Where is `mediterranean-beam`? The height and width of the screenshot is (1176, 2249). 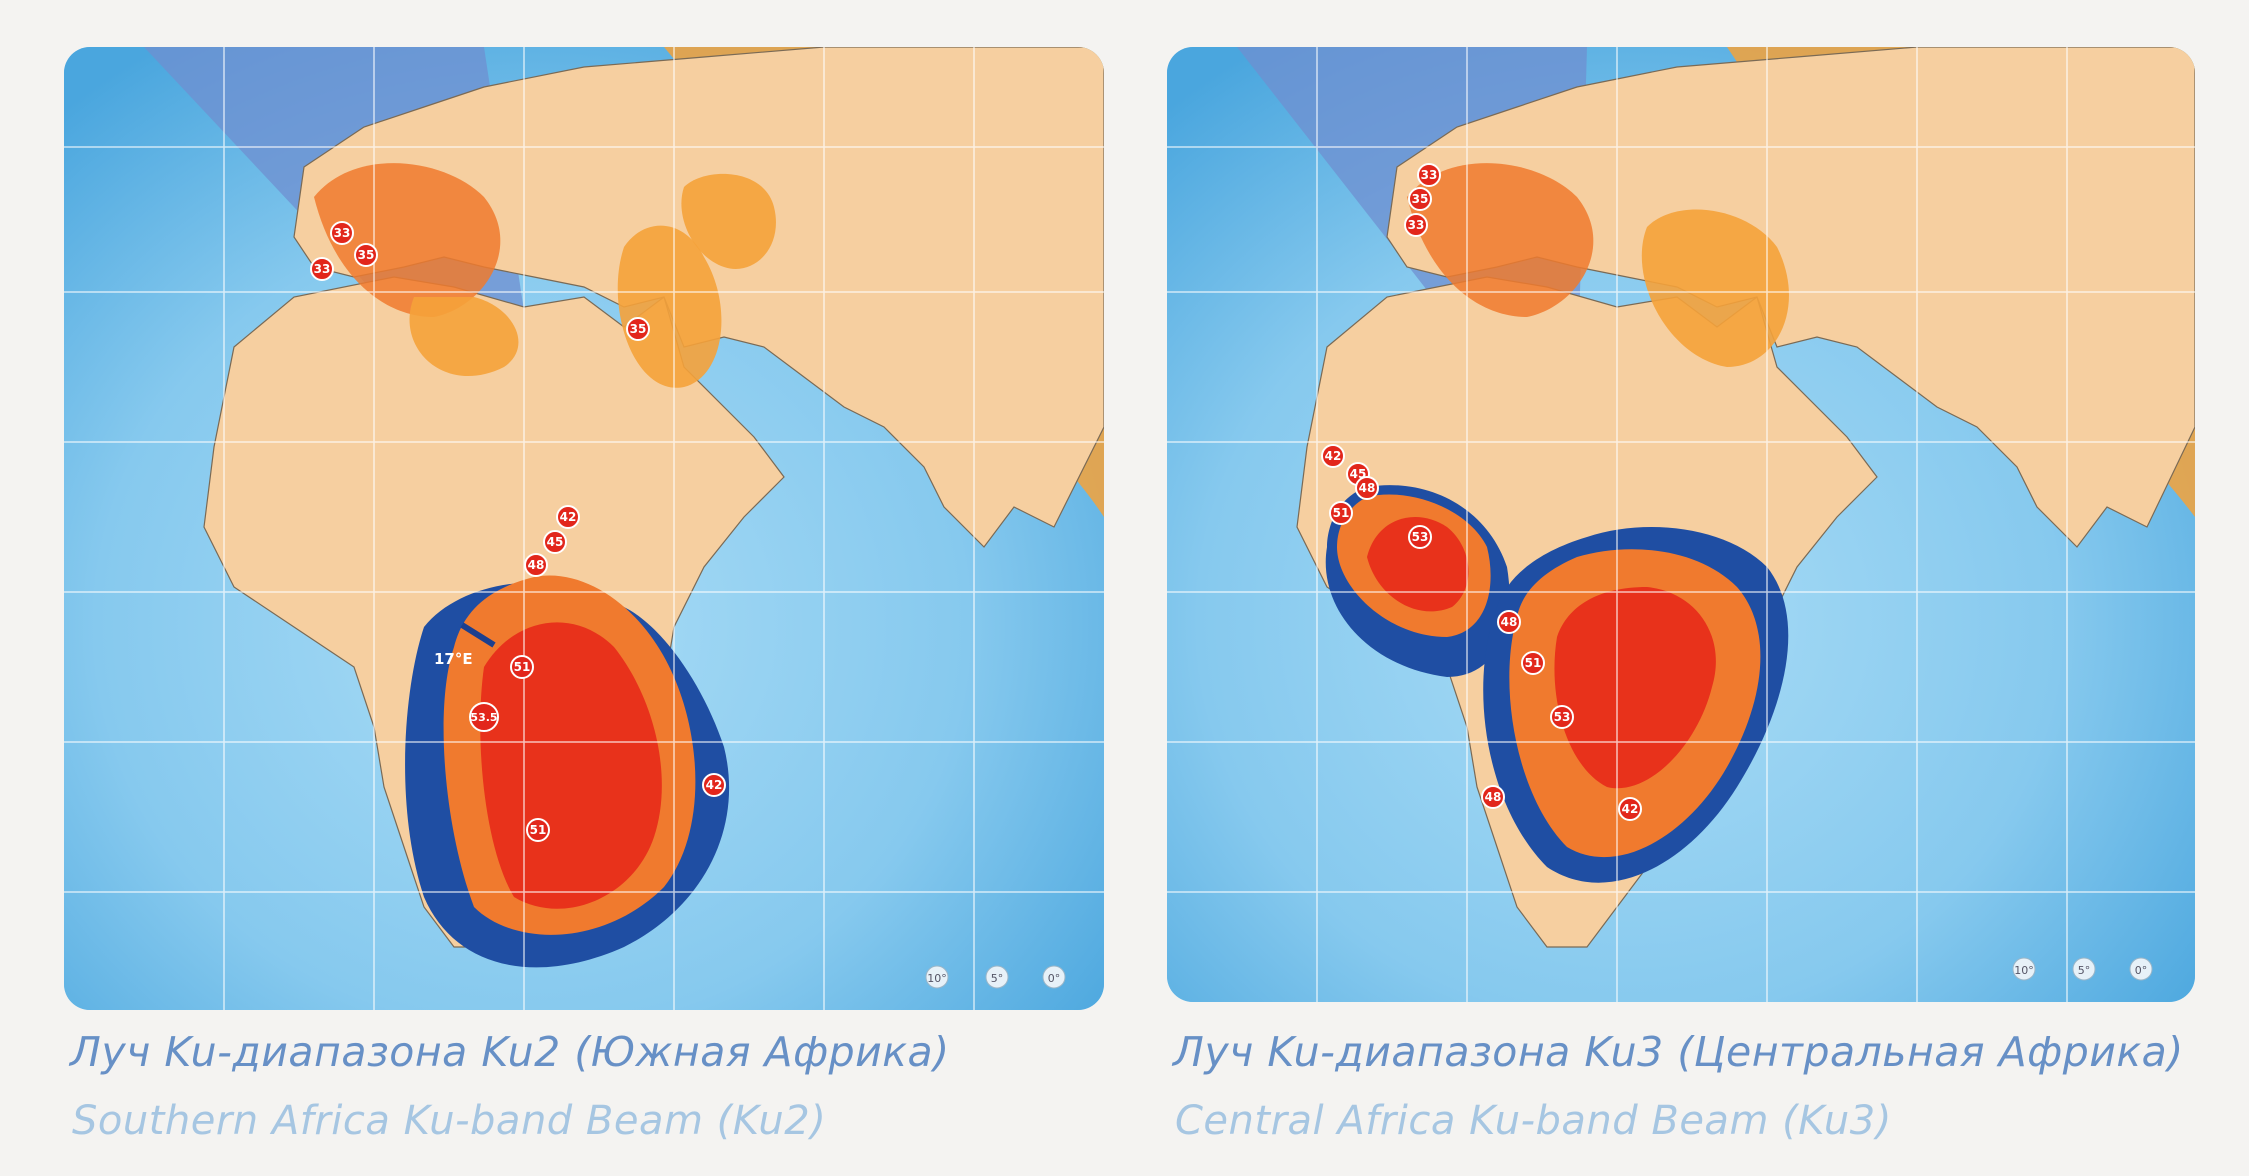
mediterranean-beam is located at coordinates (464, 337).